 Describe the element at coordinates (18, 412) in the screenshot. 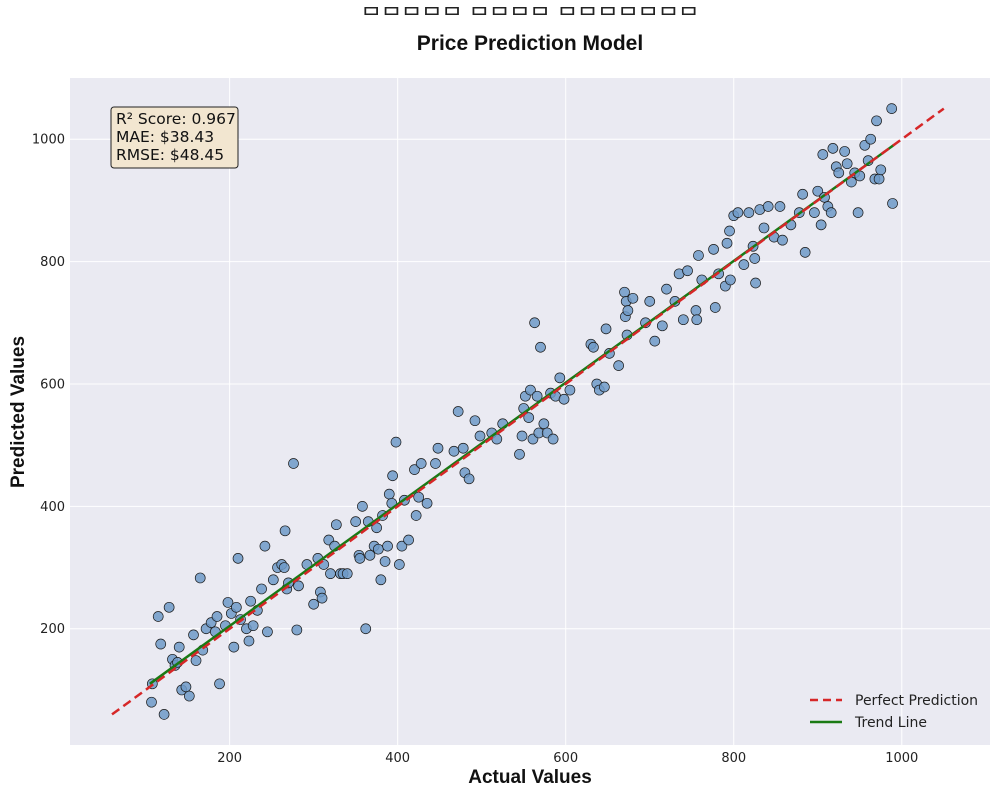

I see `y-axis-label: Predicted Values` at that location.